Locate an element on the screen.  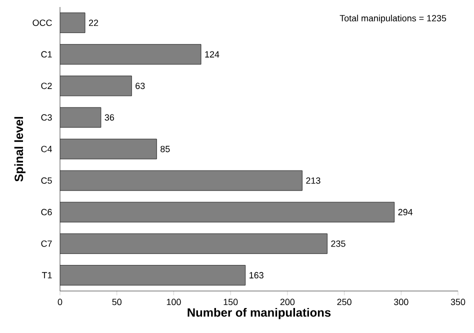
data-label: 63 is located at coordinates (140, 86).